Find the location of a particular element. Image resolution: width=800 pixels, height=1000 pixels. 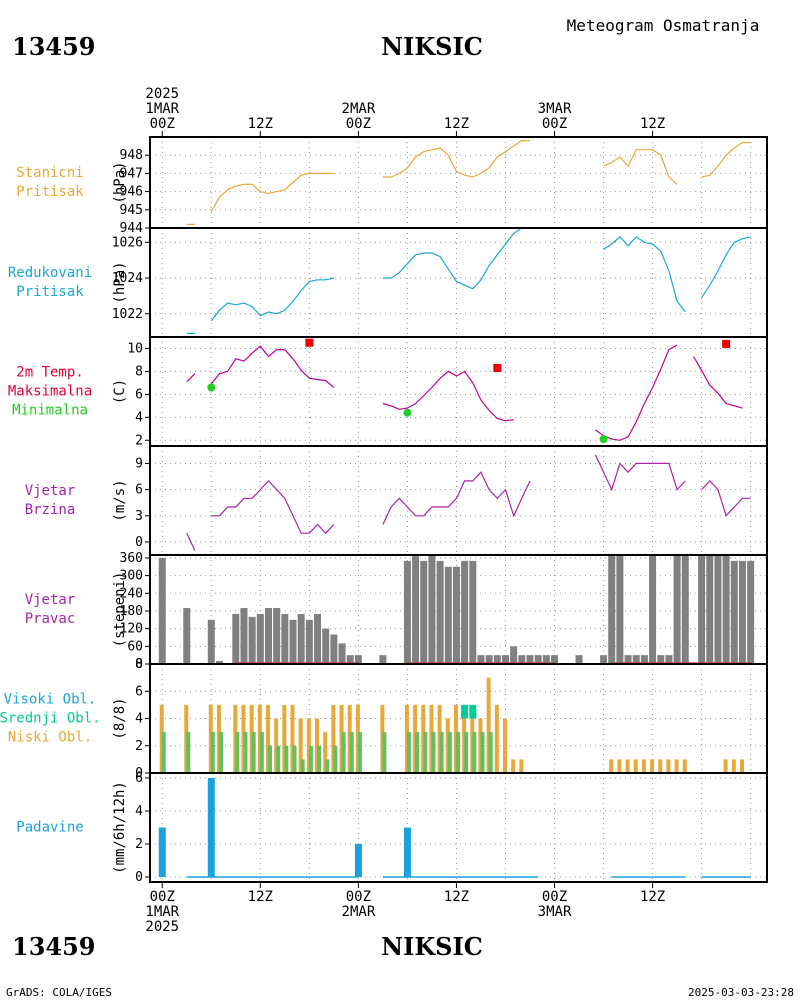

panel-padavine: 0 2 4 6 Padavine (mm/6h/12h) is located at coordinates (392, 828).